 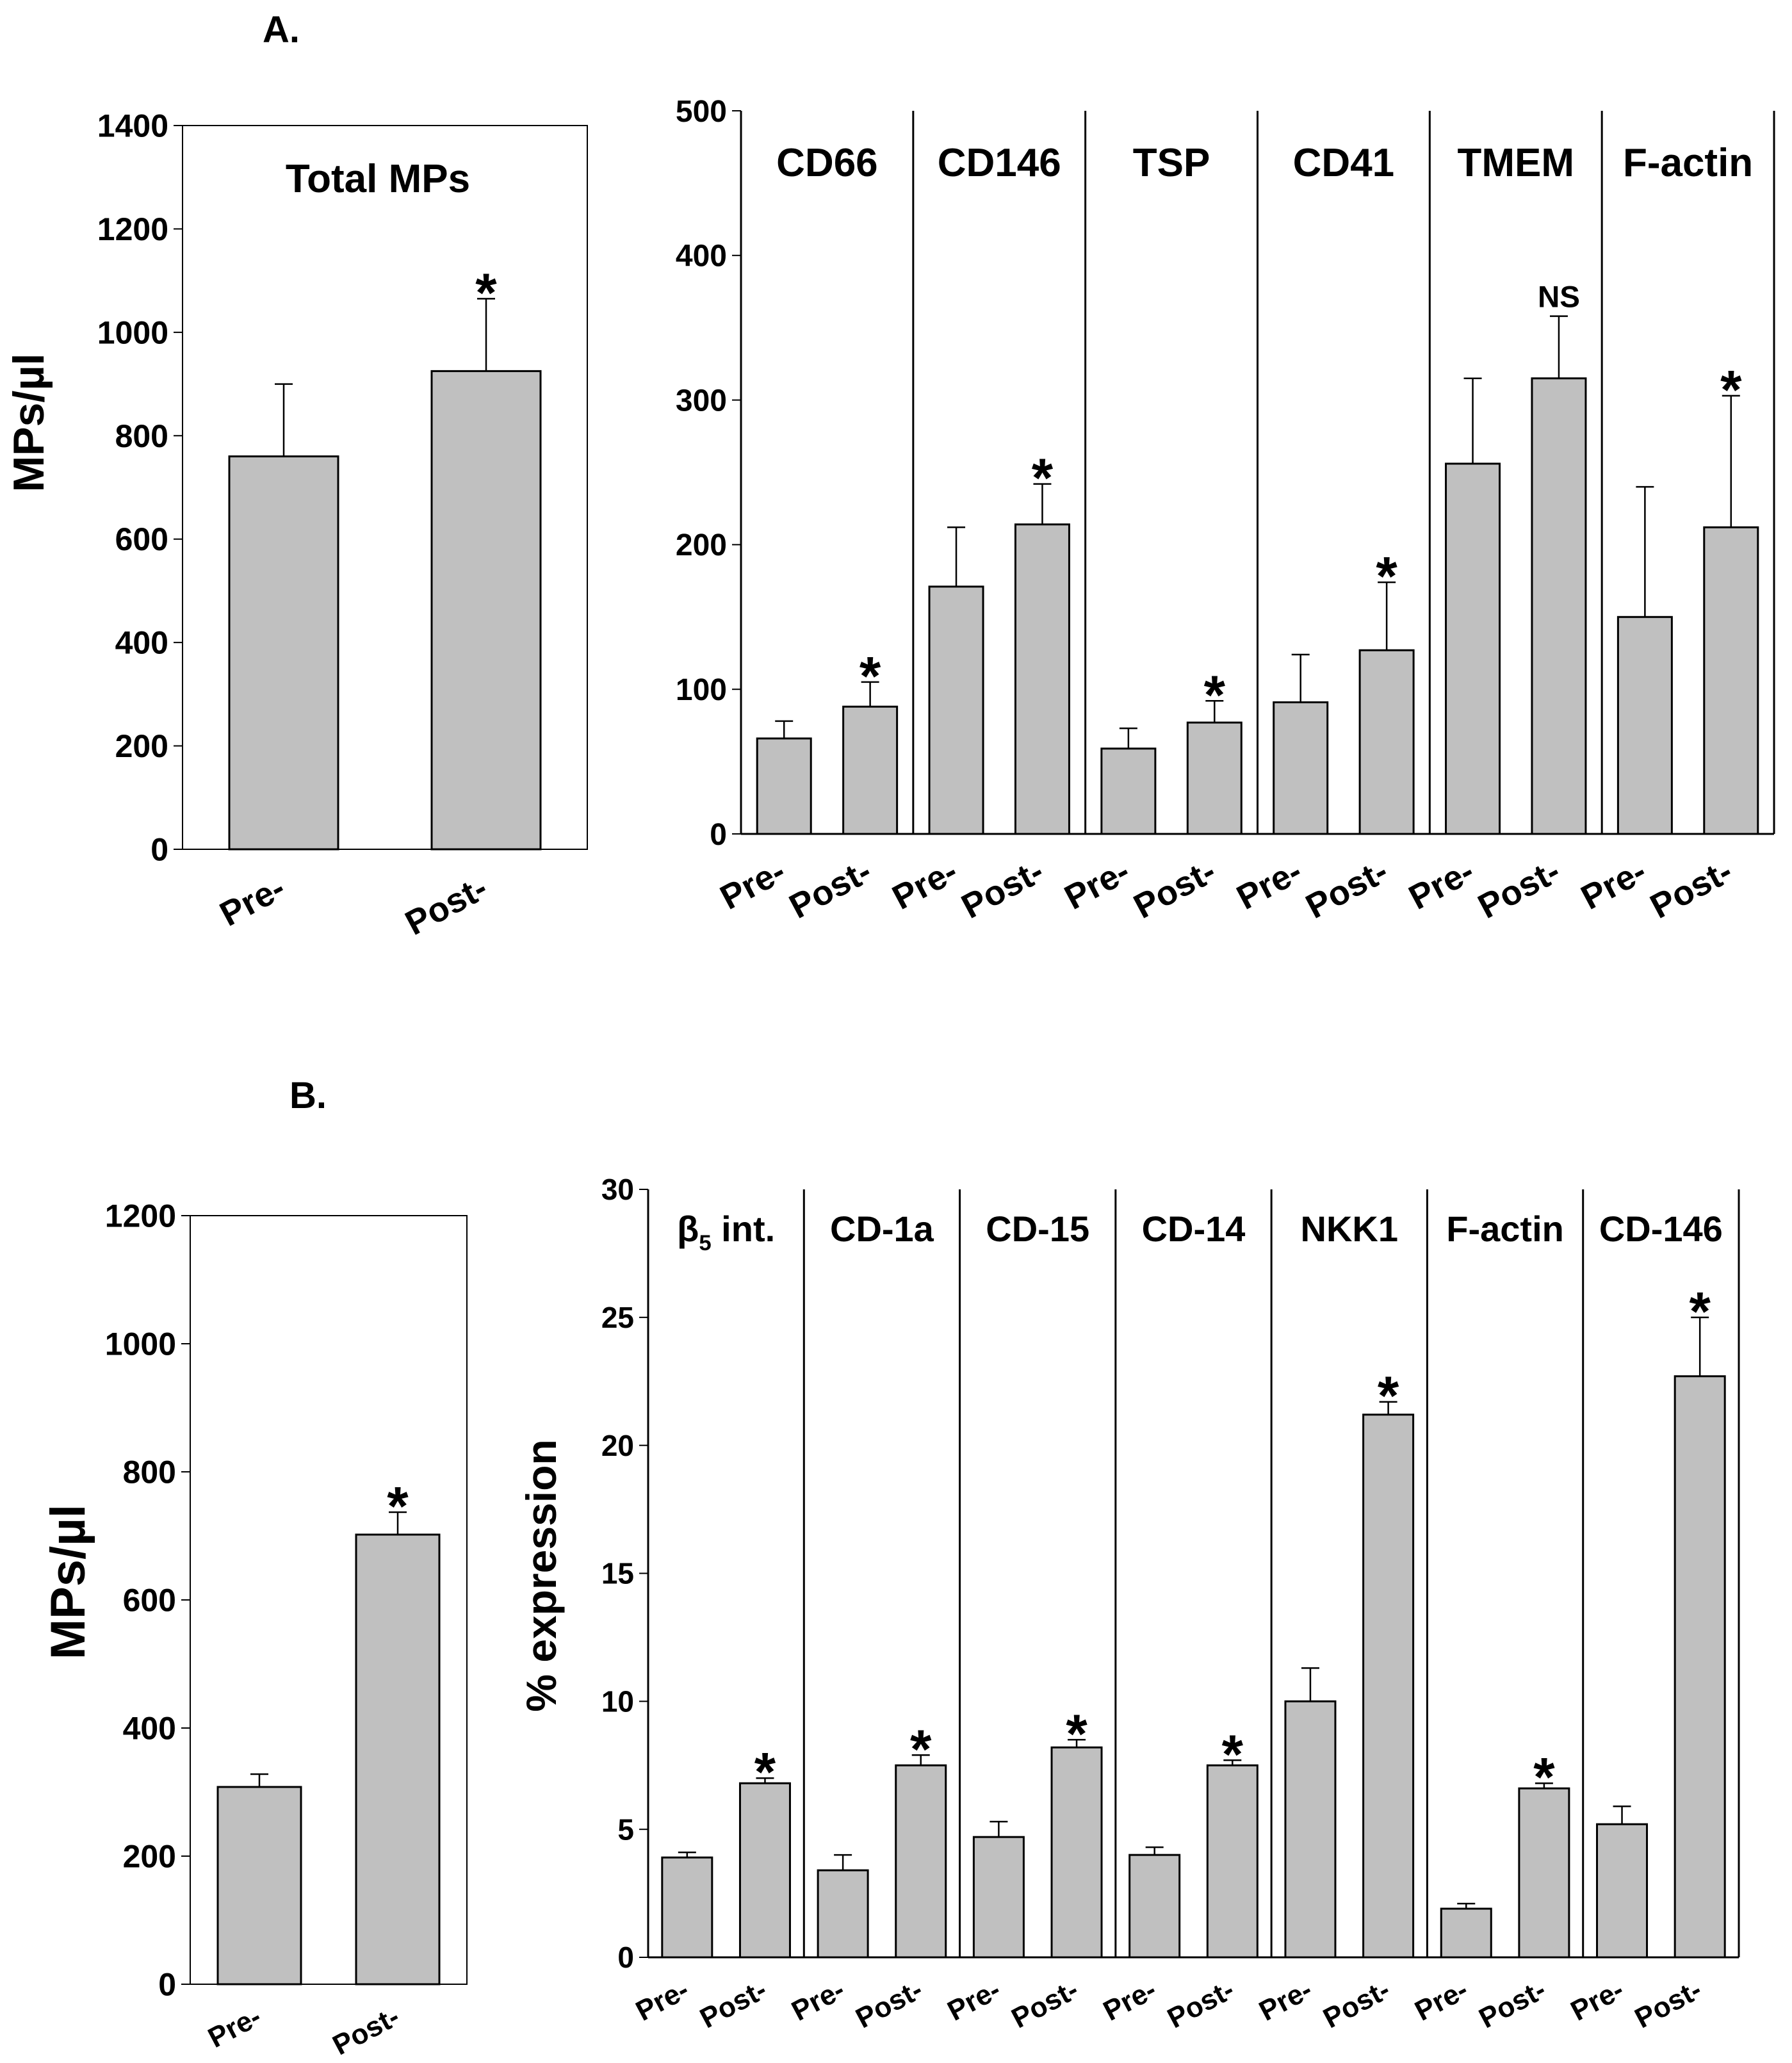 What do you see at coordinates (701, 256) in the screenshot?
I see `y-tick-label: 400` at bounding box center [701, 256].